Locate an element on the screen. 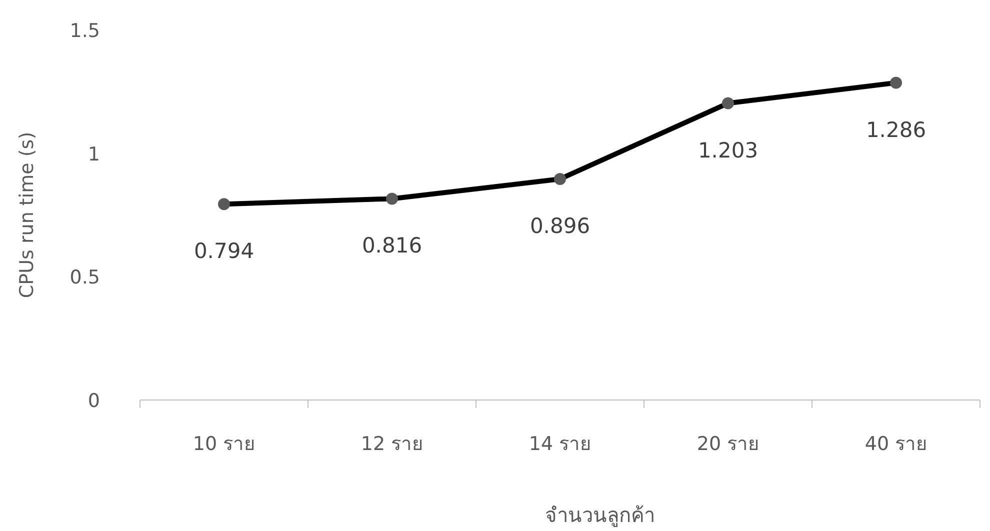 This screenshot has height=531, width=990. y-tick-label: 0 is located at coordinates (94, 401).